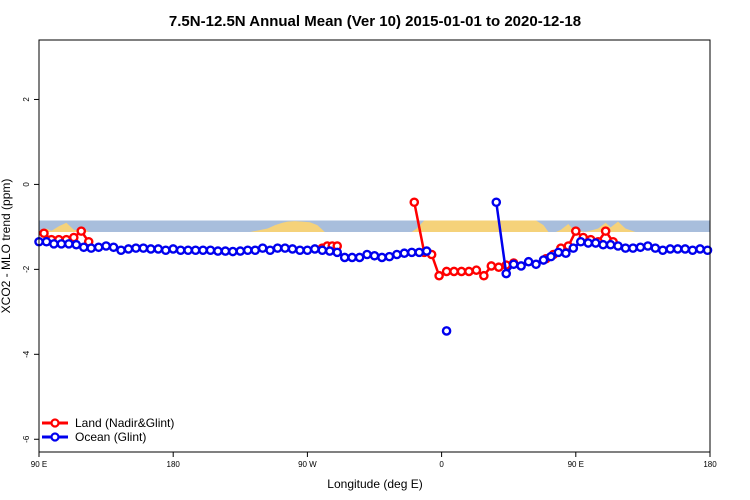  What do you see at coordinates (26, 439) in the screenshot?
I see `y-tick-label: -6` at bounding box center [26, 439].